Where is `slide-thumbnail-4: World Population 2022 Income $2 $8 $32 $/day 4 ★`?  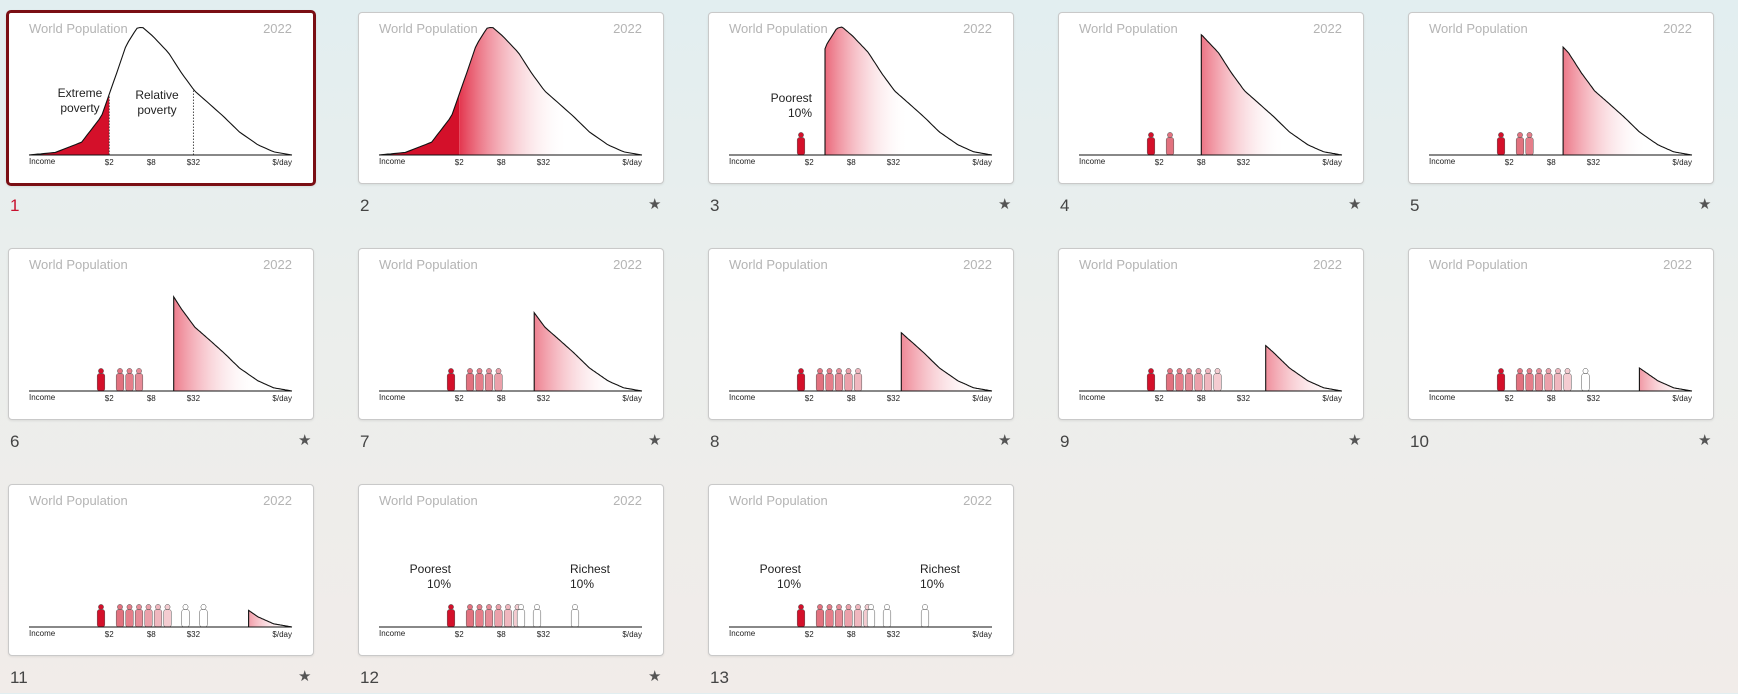
slide-thumbnail-4: World Population 2022 Income $2 $8 $32 $/day 4 ★ is located at coordinates (1213, 117).